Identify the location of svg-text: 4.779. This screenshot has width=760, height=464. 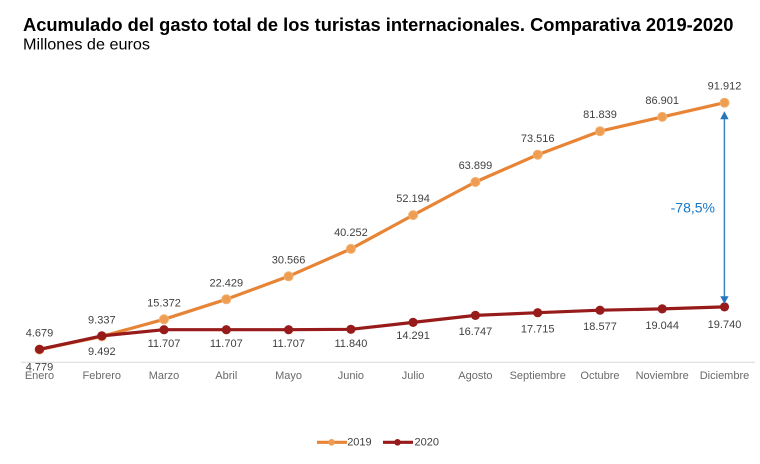
(40, 368).